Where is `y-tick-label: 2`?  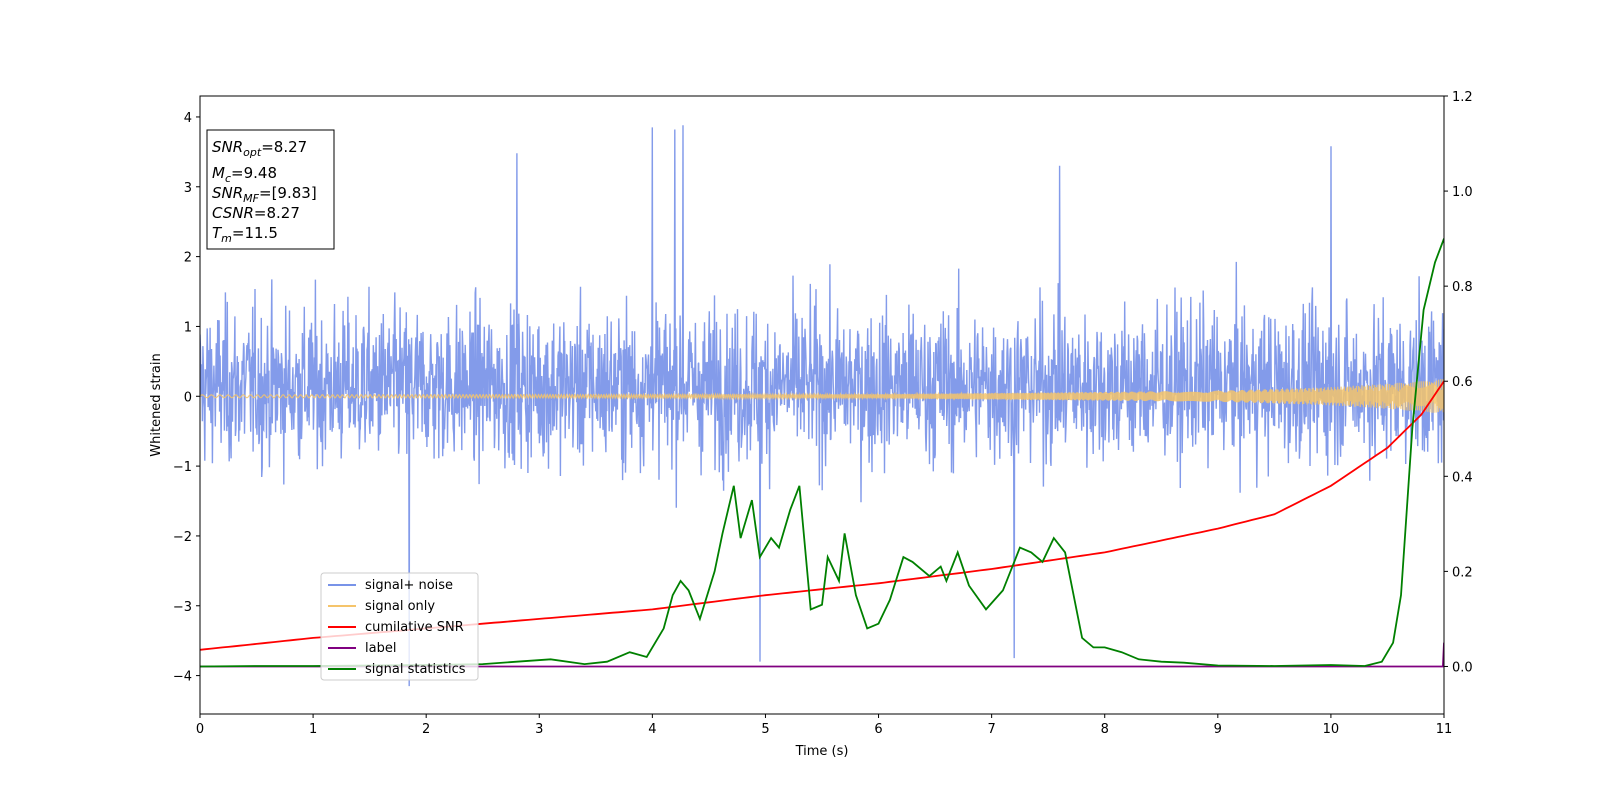 y-tick-label: 2 is located at coordinates (188, 258).